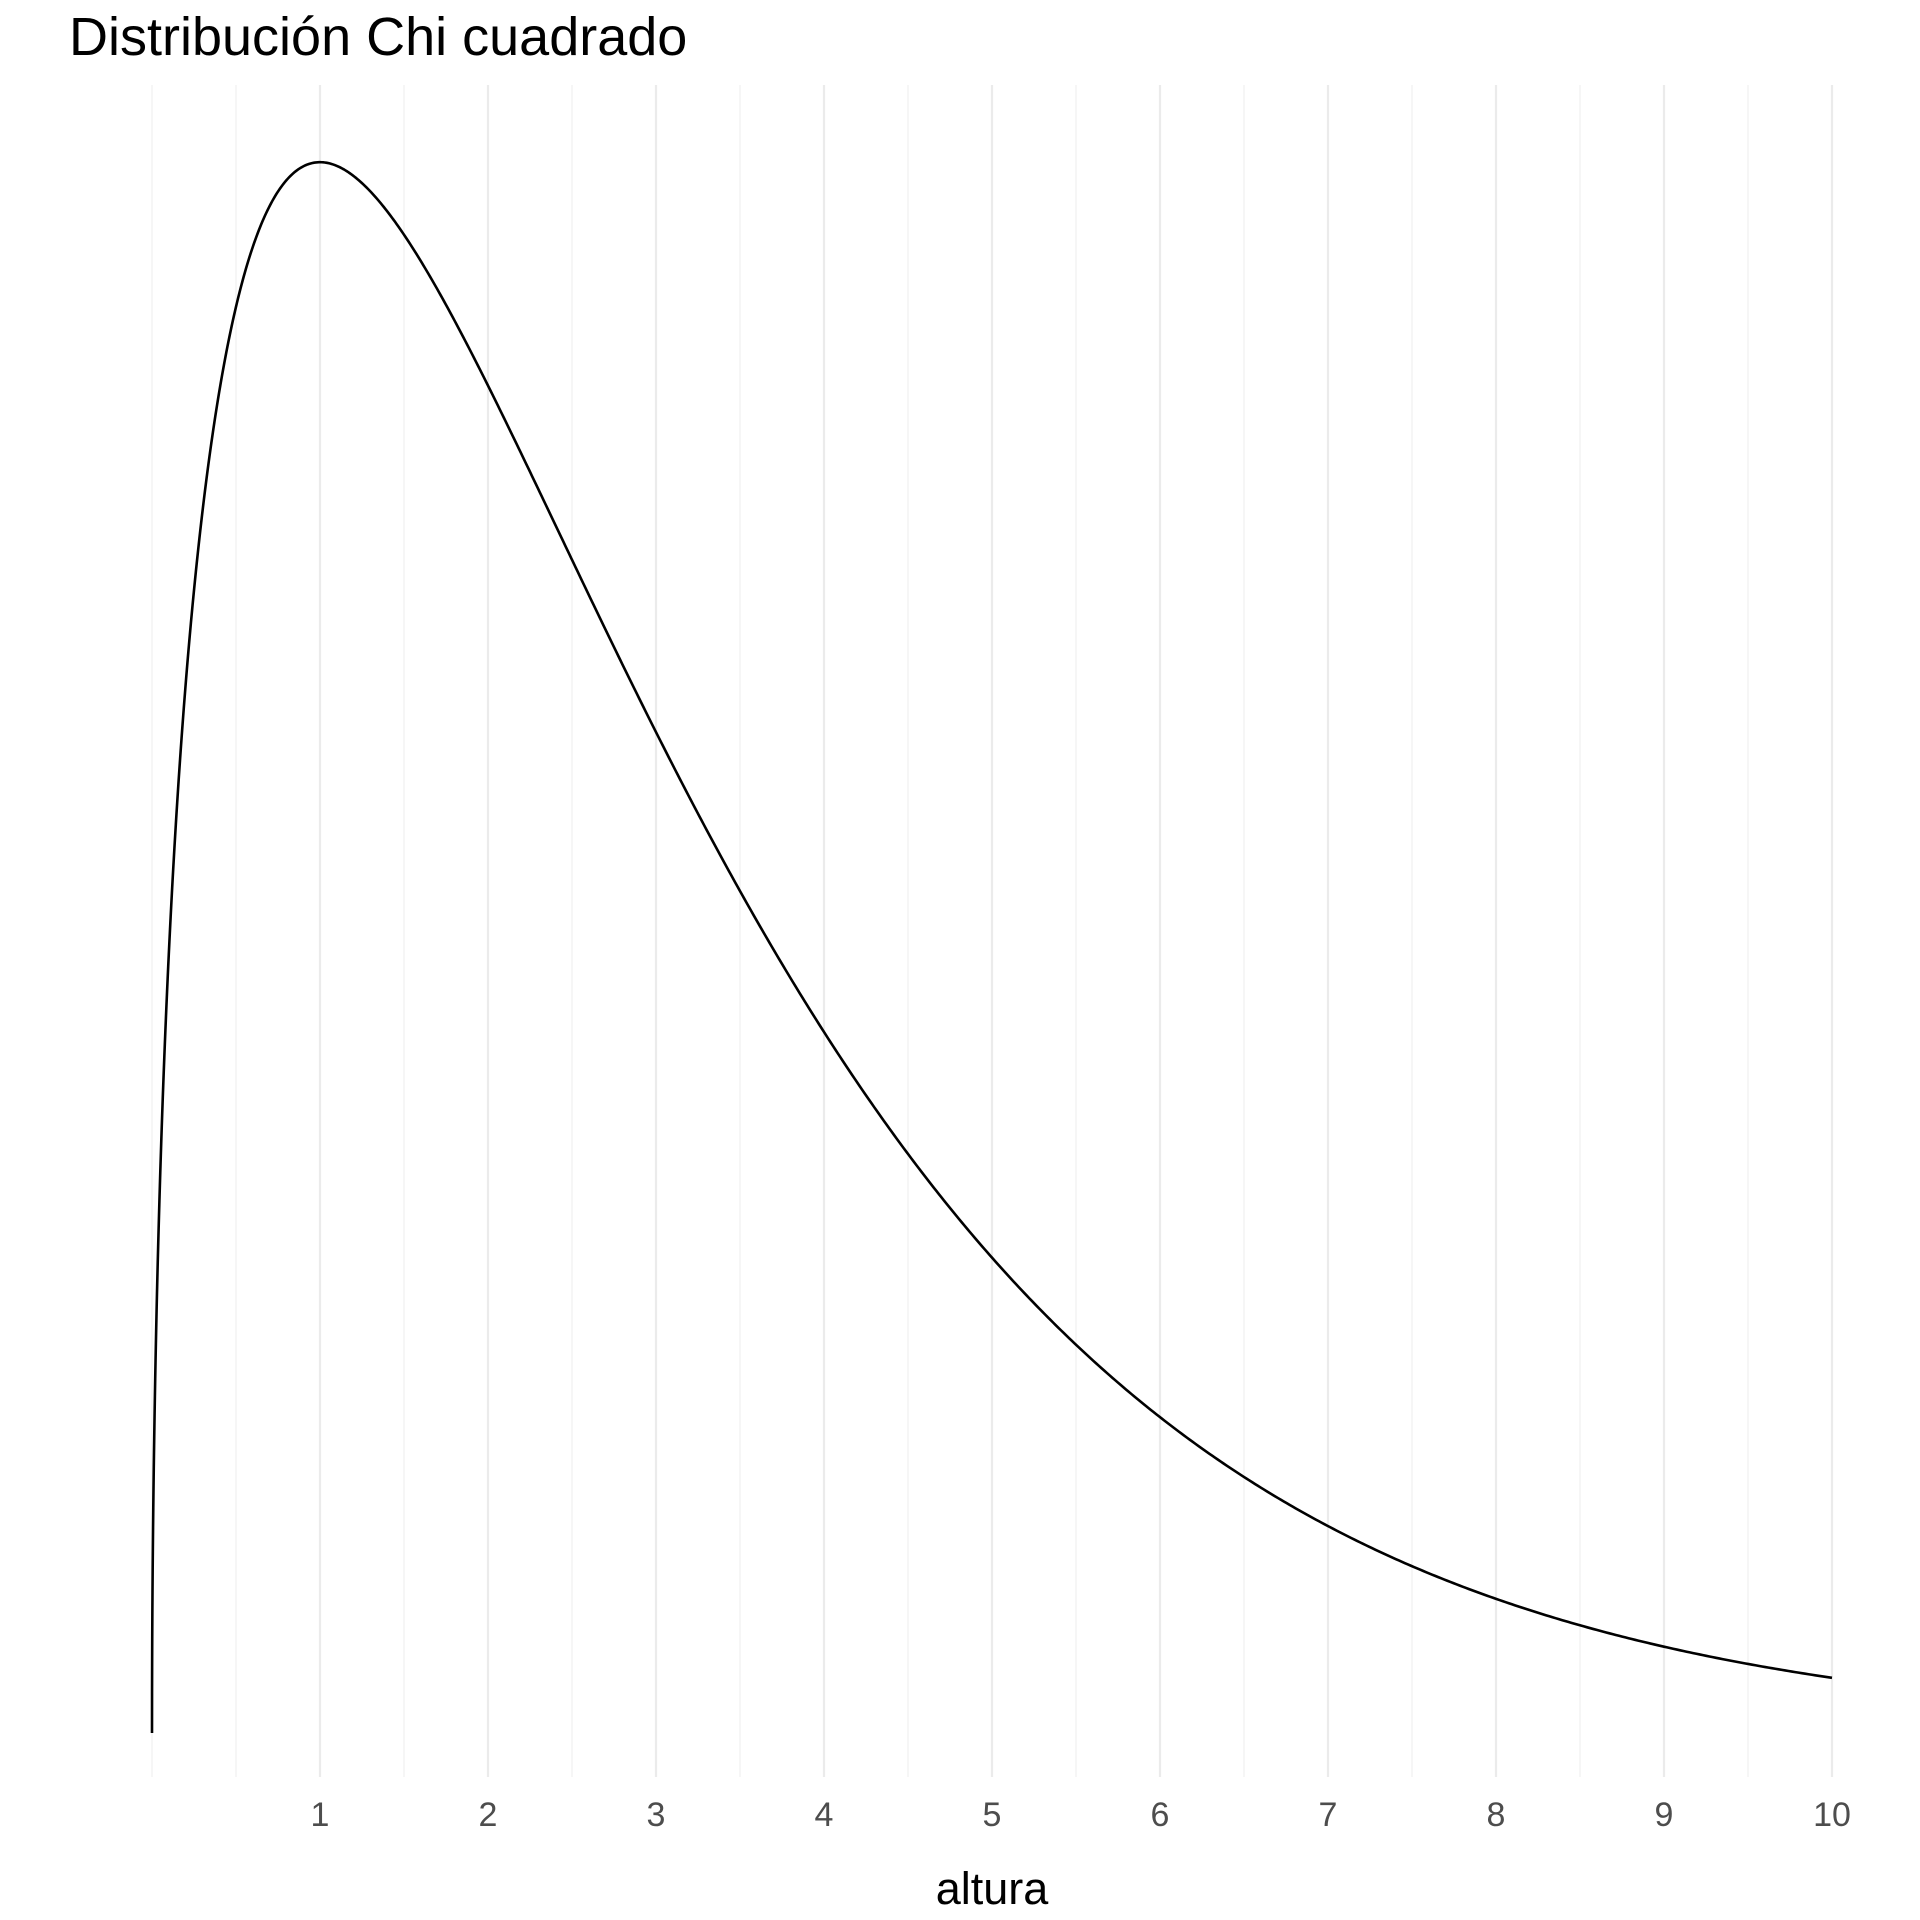  What do you see at coordinates (1081, 1815) in the screenshot?
I see `x-axis-tick-labels: 1 2 3 4 5 6 7 8 9 10` at bounding box center [1081, 1815].